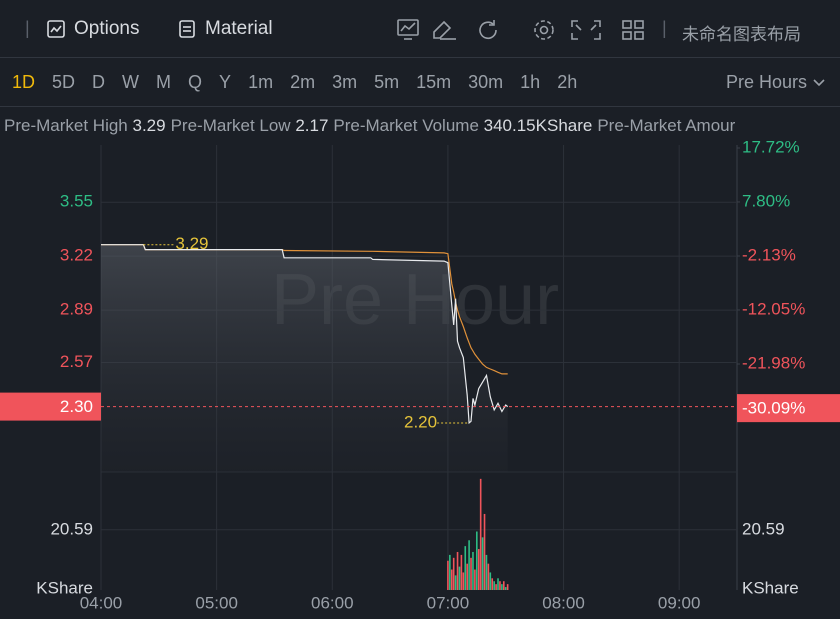 This screenshot has height=619, width=840. What do you see at coordinates (771, 146) in the screenshot?
I see `y2-tick-label: 17.72%` at bounding box center [771, 146].